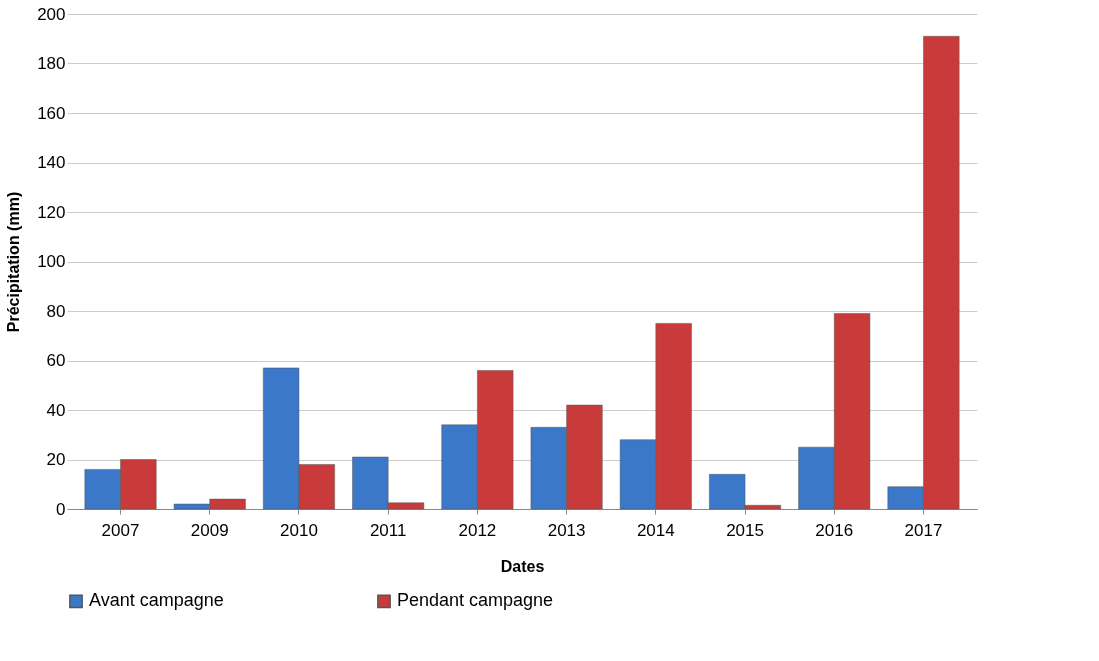 This screenshot has height=661, width=1099. What do you see at coordinates (51, 14) in the screenshot?
I see `y-tick-label: 200` at bounding box center [51, 14].